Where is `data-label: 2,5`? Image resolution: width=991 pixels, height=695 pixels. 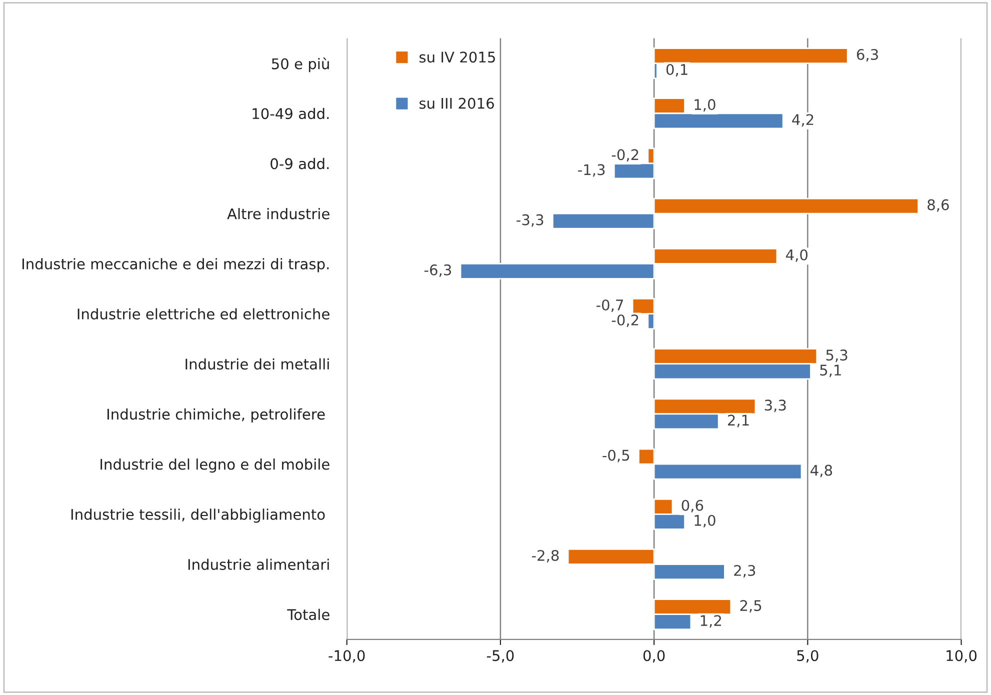
data-label: 2,5 is located at coordinates (751, 606).